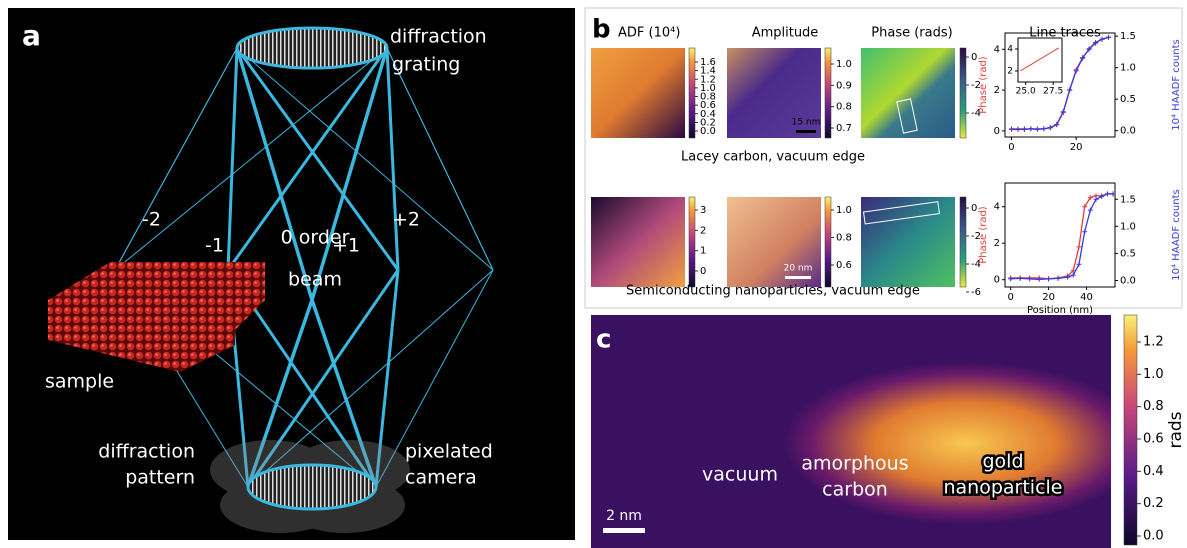  I want to click on label: a, so click(31, 35).